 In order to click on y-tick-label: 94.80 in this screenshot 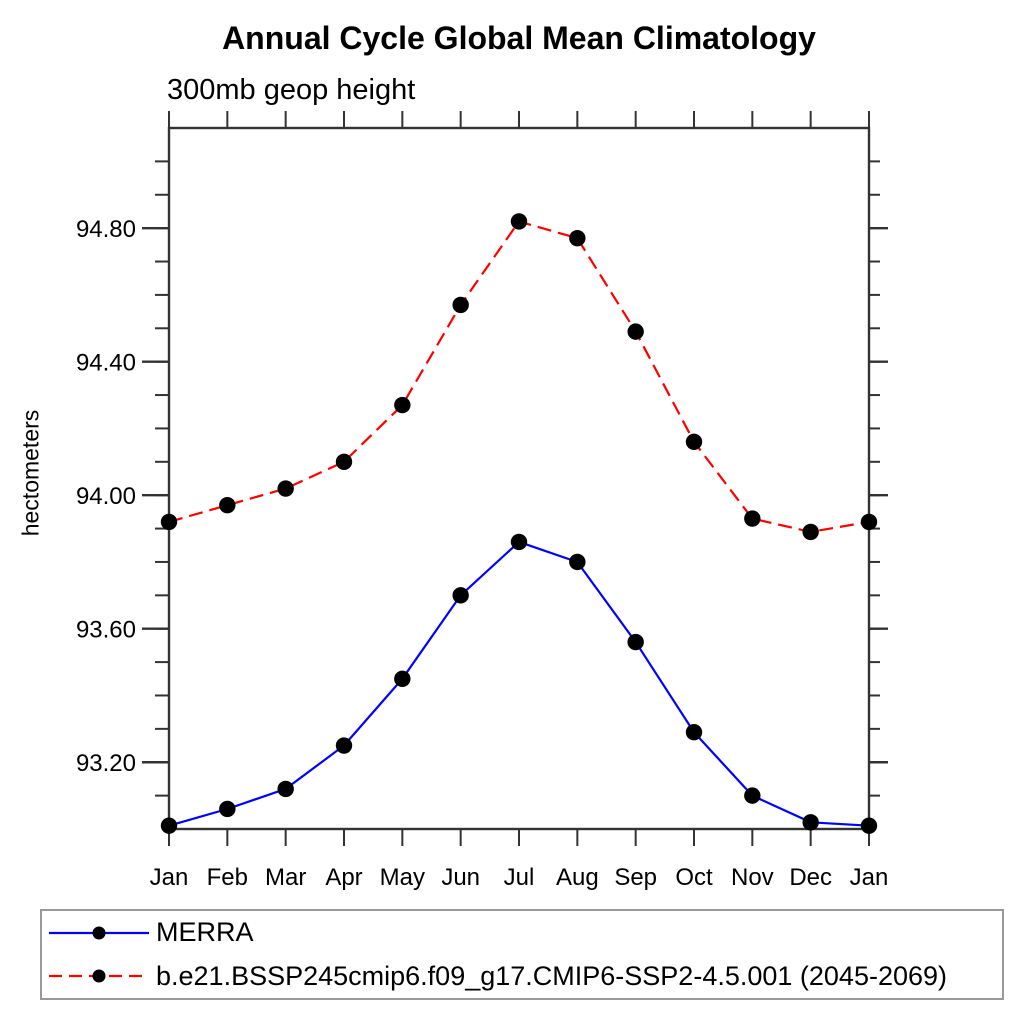, I will do `click(106, 229)`.